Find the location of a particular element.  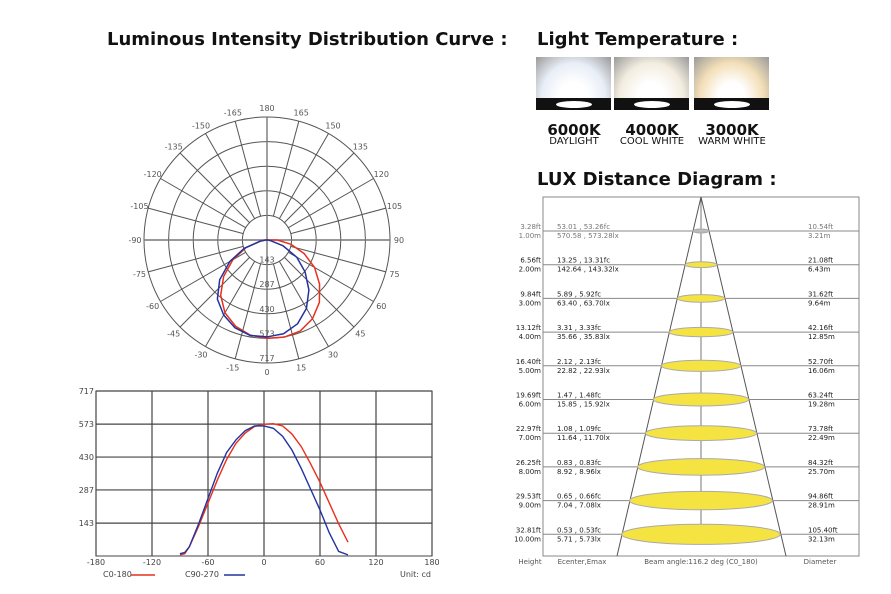

diameter-m: 9.64m is located at coordinates (819, 303).